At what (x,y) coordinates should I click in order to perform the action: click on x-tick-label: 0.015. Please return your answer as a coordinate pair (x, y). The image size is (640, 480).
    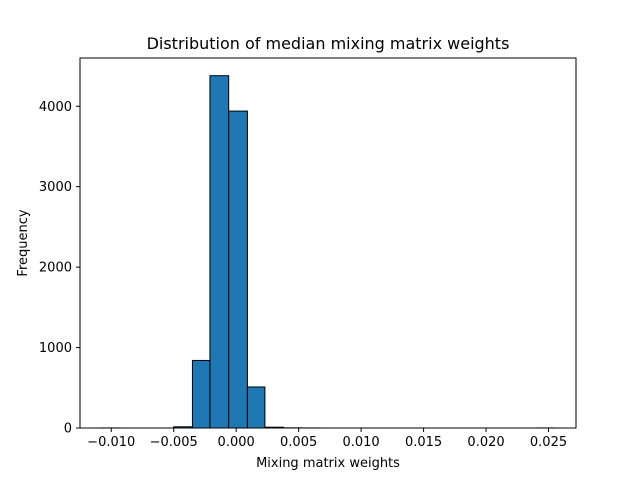
    Looking at the image, I should click on (423, 442).